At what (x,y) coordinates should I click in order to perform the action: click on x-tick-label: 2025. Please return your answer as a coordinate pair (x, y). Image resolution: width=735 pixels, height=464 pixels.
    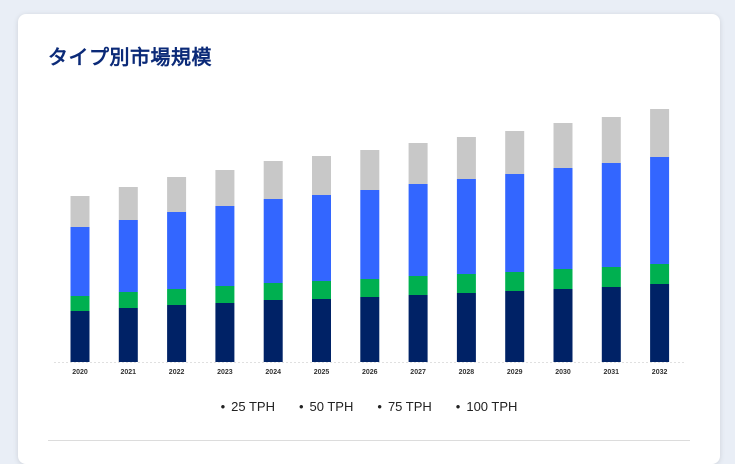
    Looking at the image, I should click on (322, 372).